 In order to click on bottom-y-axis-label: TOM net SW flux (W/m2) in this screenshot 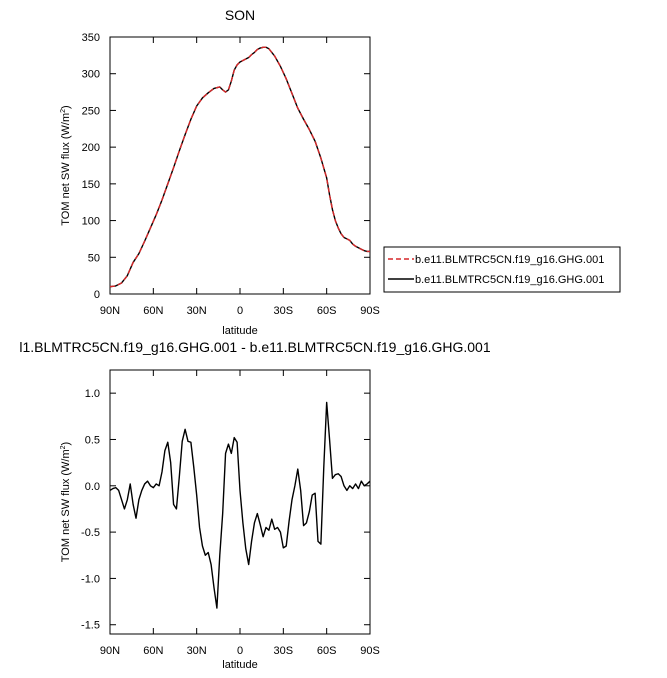, I will do `click(66, 502)`.